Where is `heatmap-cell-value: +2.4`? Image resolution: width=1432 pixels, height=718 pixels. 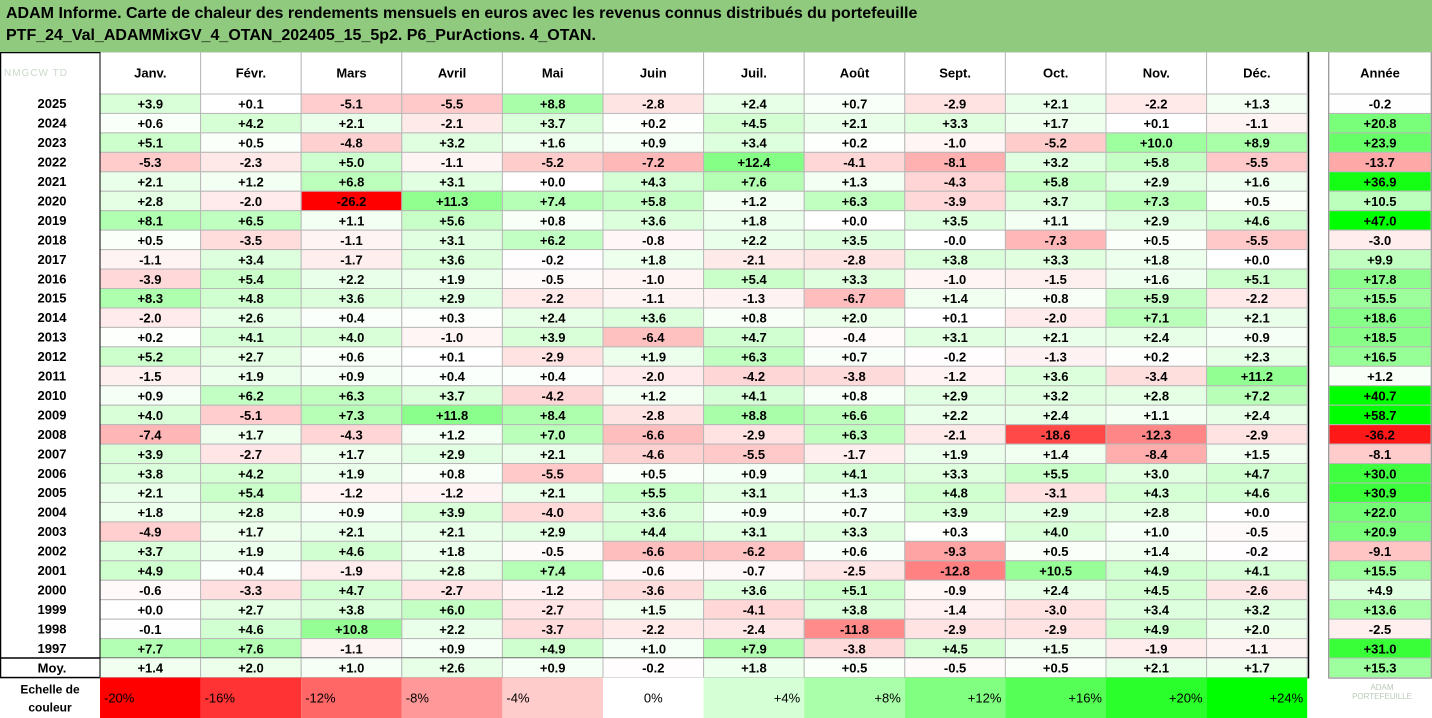 heatmap-cell-value: +2.4 is located at coordinates (553, 318).